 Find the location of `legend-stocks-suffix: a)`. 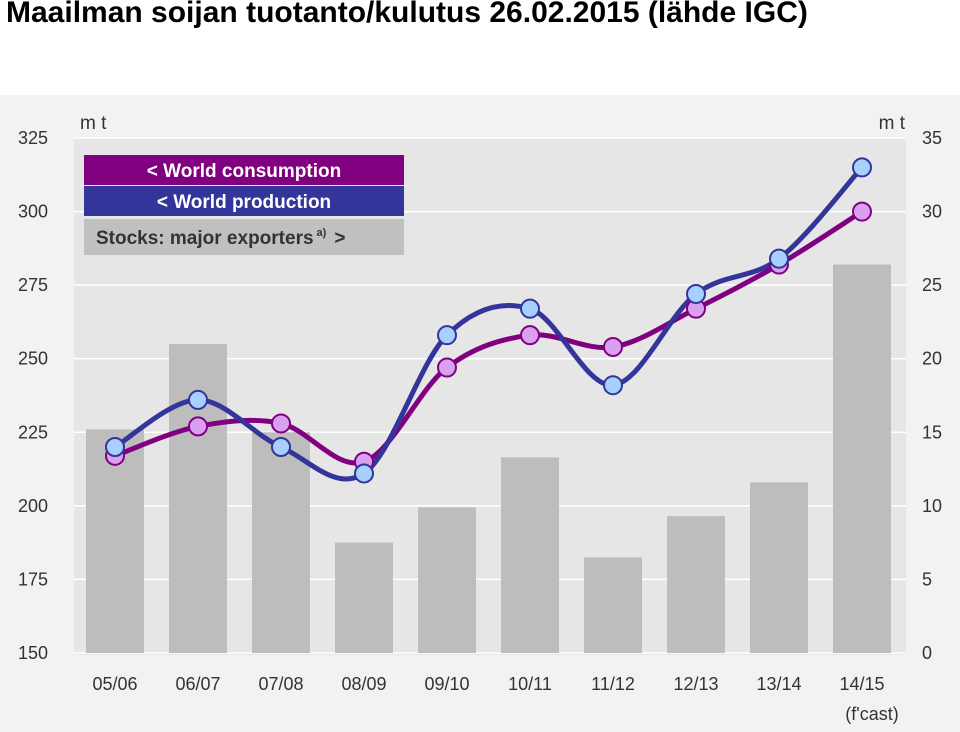

legend-stocks-suffix: a) is located at coordinates (322, 233).